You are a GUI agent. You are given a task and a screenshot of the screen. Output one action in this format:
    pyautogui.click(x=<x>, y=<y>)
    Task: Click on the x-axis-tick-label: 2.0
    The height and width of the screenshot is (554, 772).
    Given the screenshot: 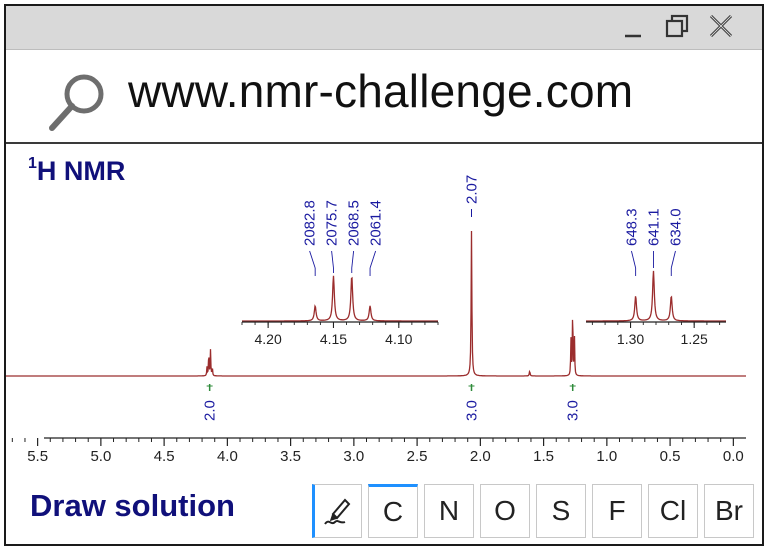 What is the action you would take?
    pyautogui.click(x=480, y=456)
    